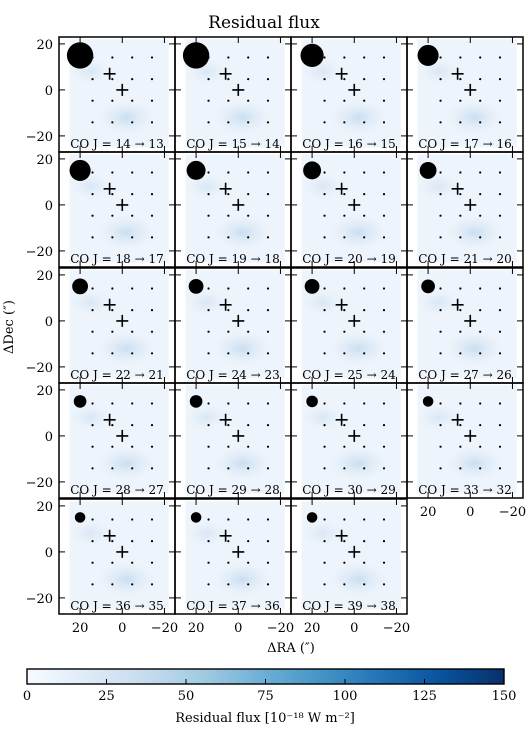 This screenshot has height=738, width=529. I want to click on panel-11: CO J = 25 → 24, so click(349, 325).